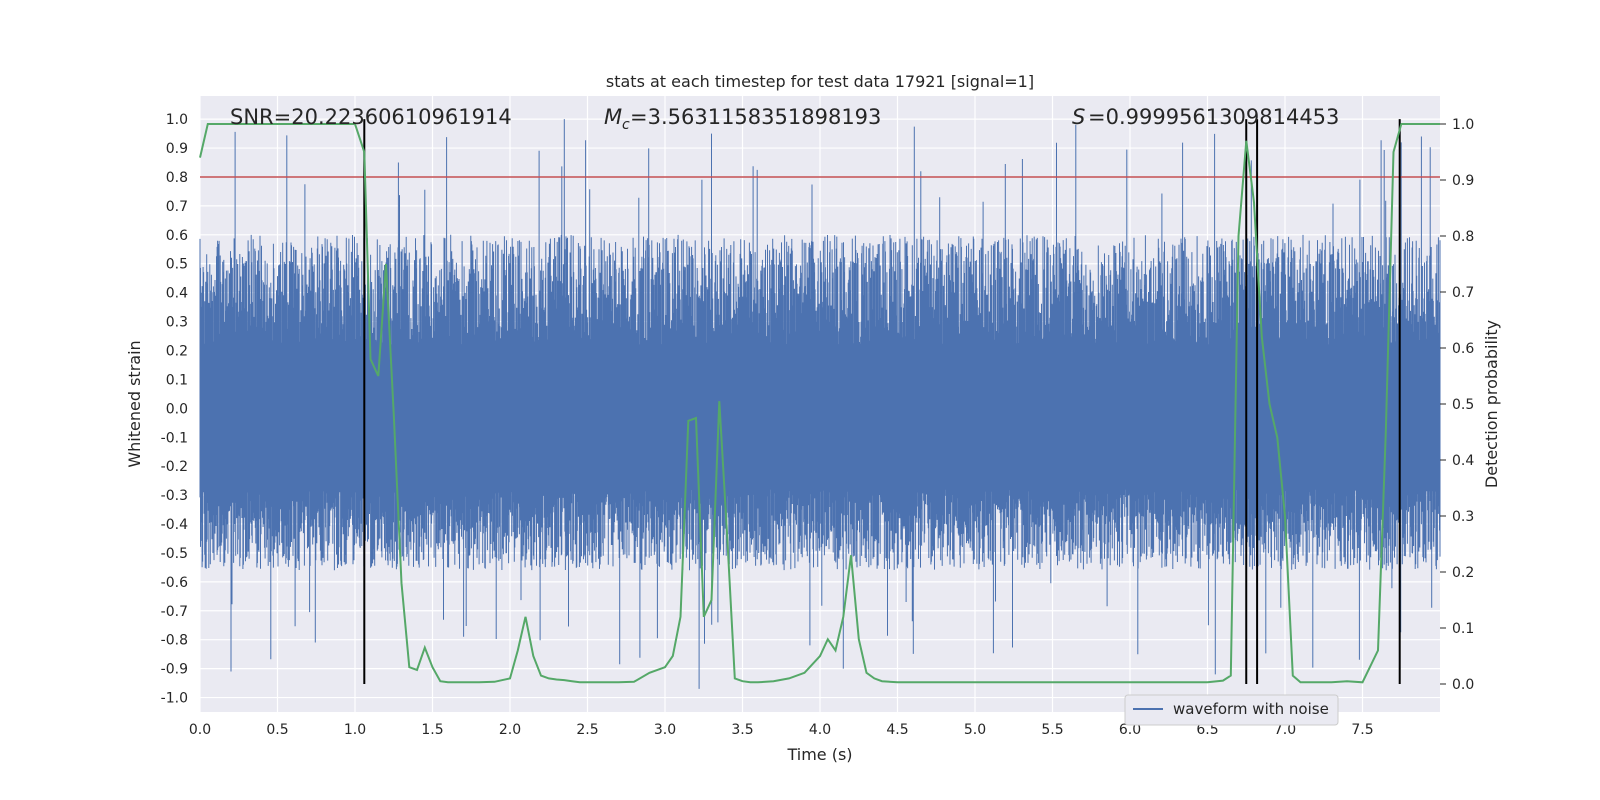  Describe the element at coordinates (177, 351) in the screenshot. I see `y-left-tick-label: 0.2` at that location.